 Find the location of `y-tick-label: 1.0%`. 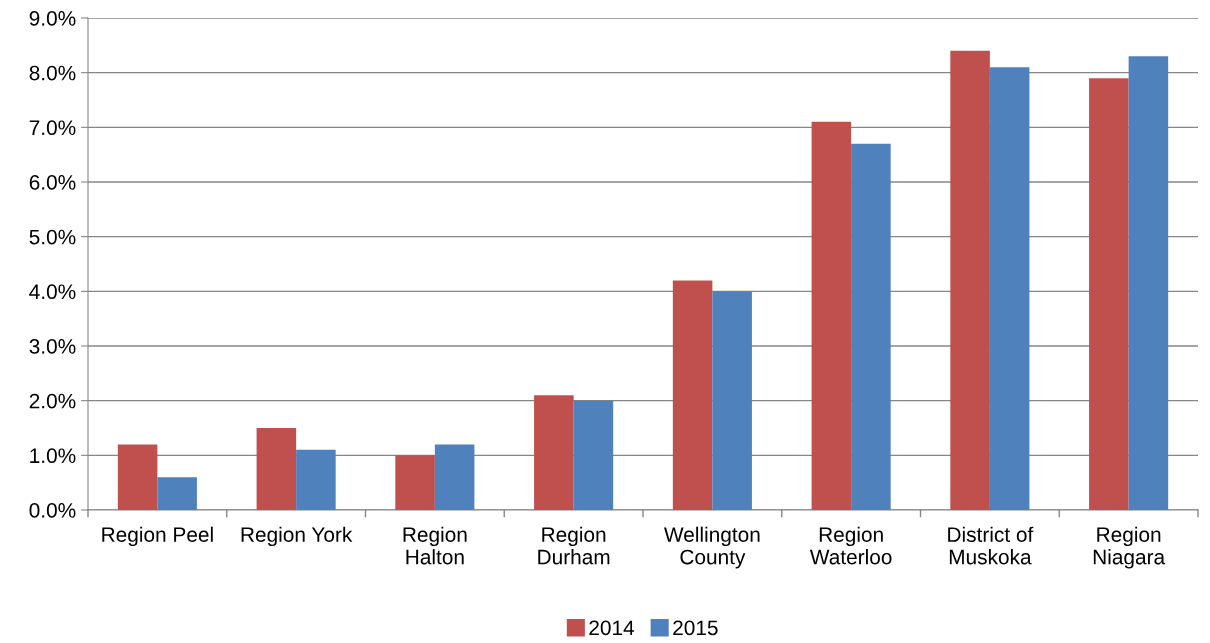

y-tick-label: 1.0% is located at coordinates (53, 456).